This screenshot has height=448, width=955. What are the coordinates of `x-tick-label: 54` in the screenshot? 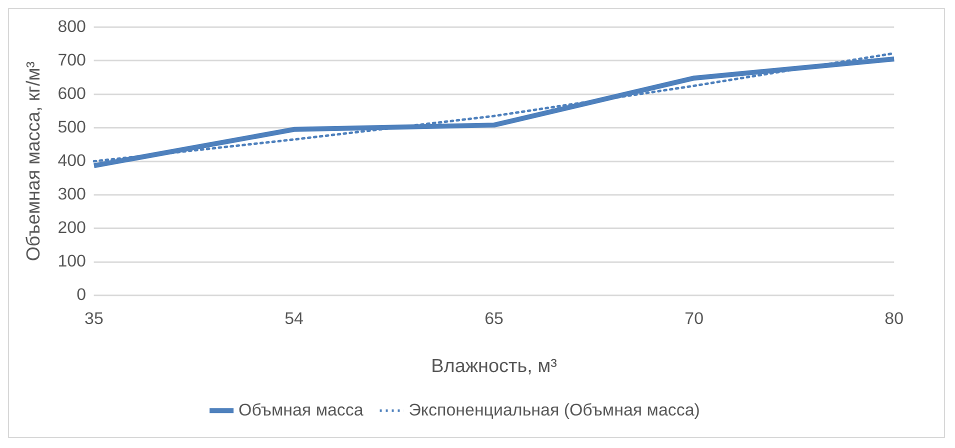 It's located at (294, 318).